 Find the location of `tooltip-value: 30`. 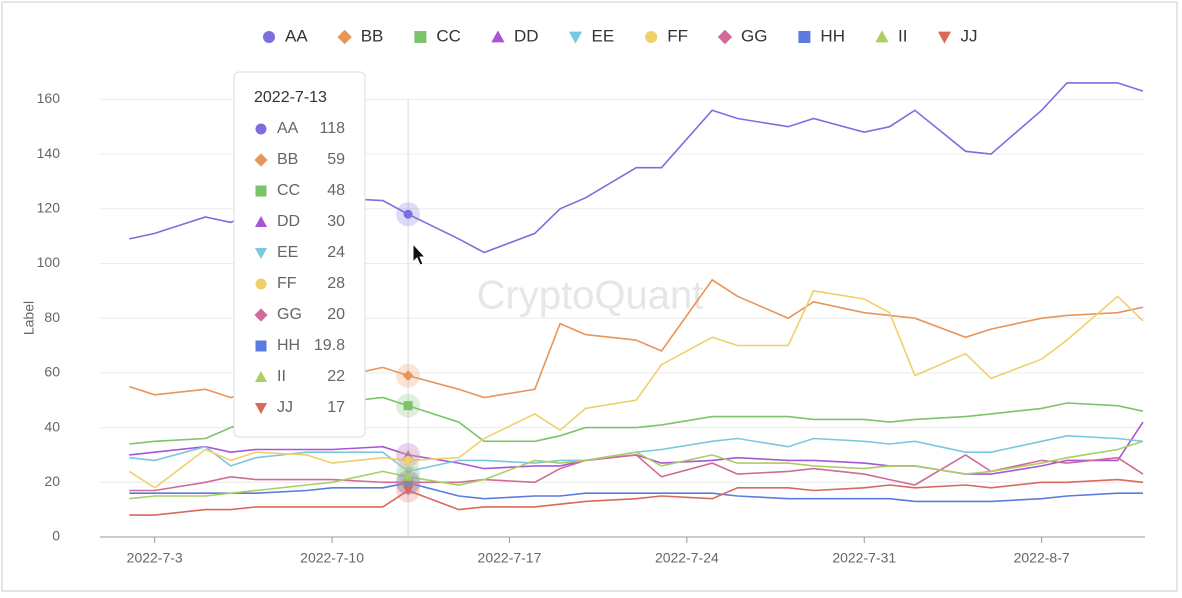

tooltip-value: 30 is located at coordinates (336, 221).